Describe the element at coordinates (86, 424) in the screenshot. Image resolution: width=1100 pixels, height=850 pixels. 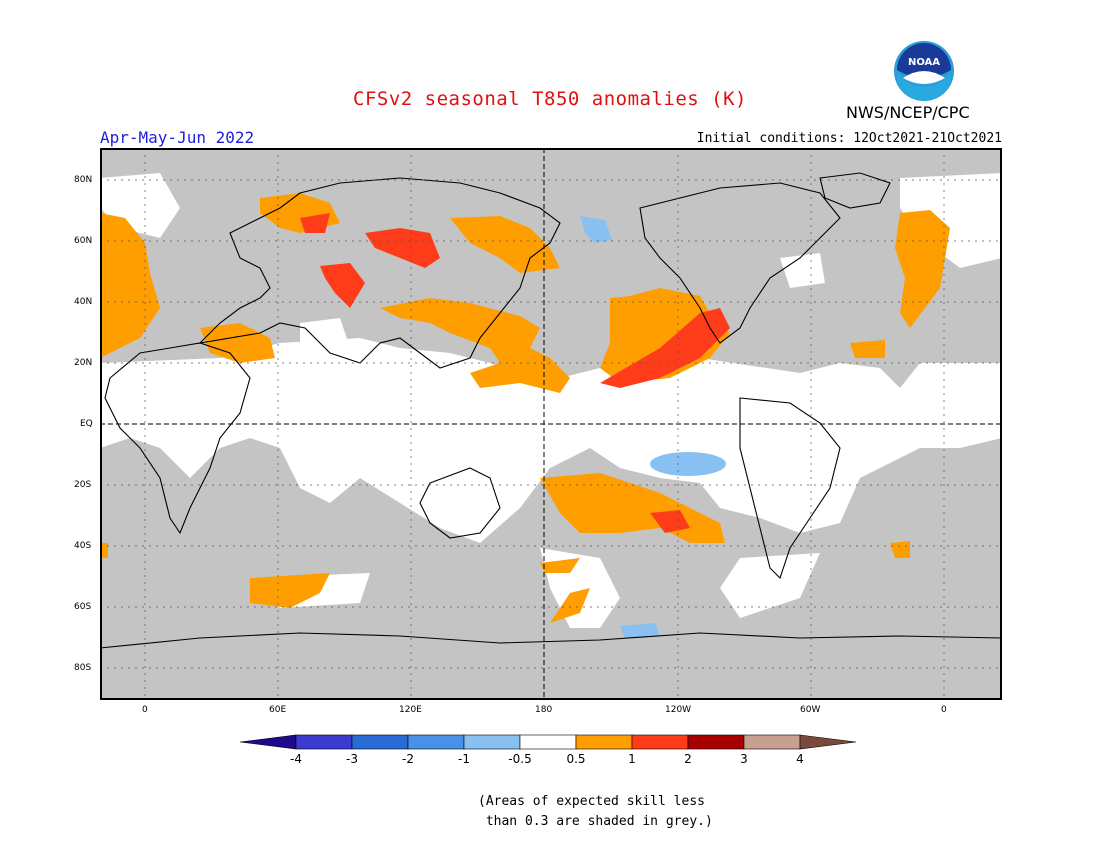
I see `lat-label-eq: EQ` at that location.